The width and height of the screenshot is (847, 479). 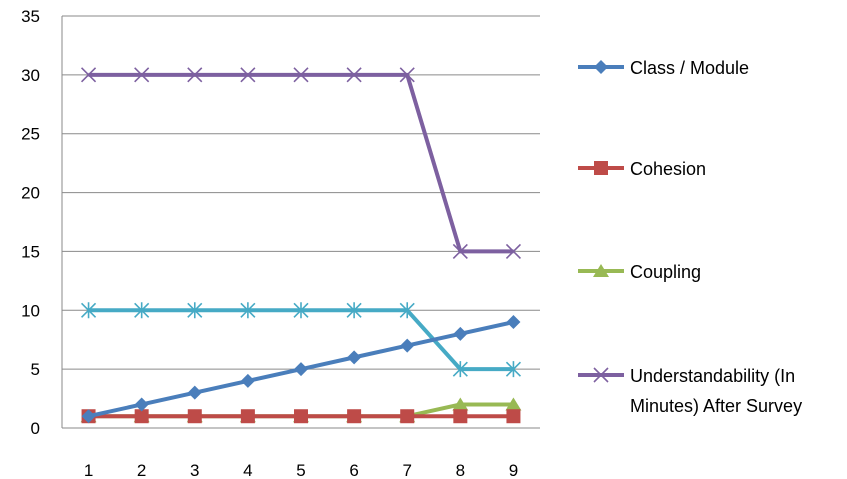 I want to click on legend-item: Cohesion, so click(x=642, y=169).